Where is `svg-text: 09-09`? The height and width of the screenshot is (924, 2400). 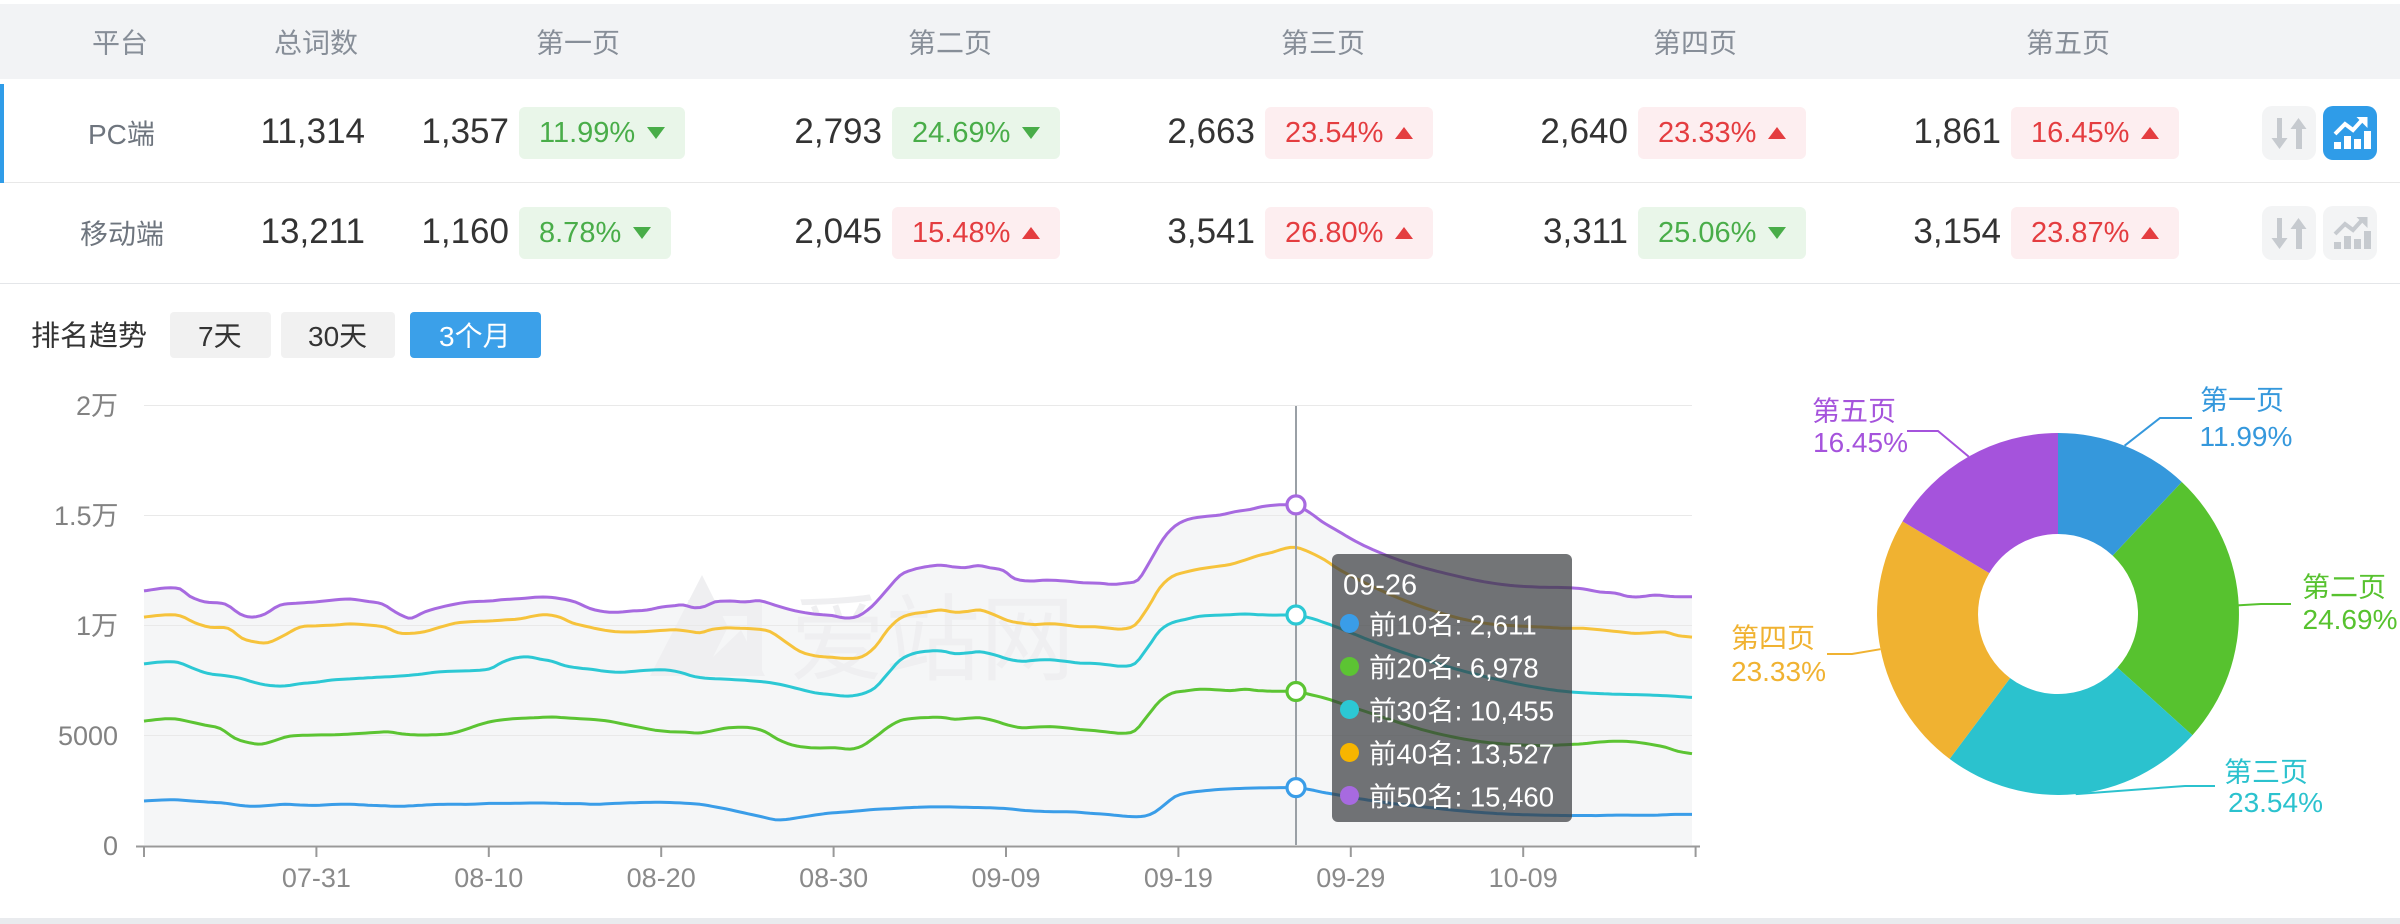 svg-text: 09-09 is located at coordinates (1005, 878).